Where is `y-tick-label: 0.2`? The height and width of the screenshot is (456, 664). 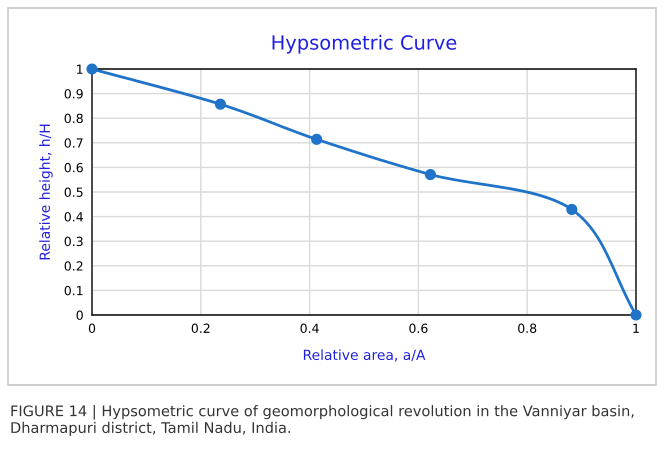
y-tick-label: 0.2 is located at coordinates (73, 266).